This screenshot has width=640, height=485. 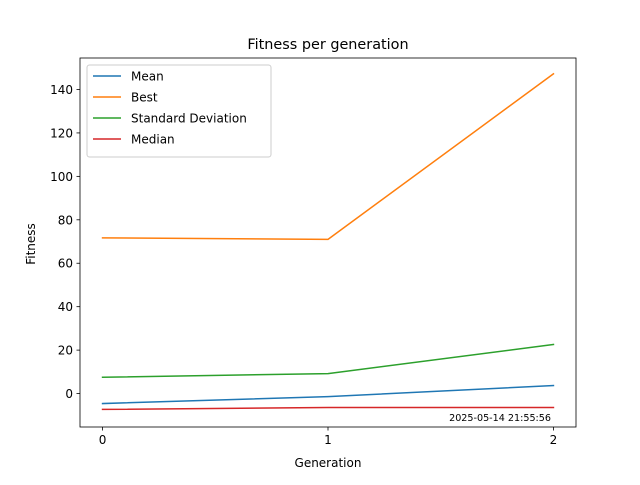 I want to click on y-tick-label: 20, so click(x=65, y=351).